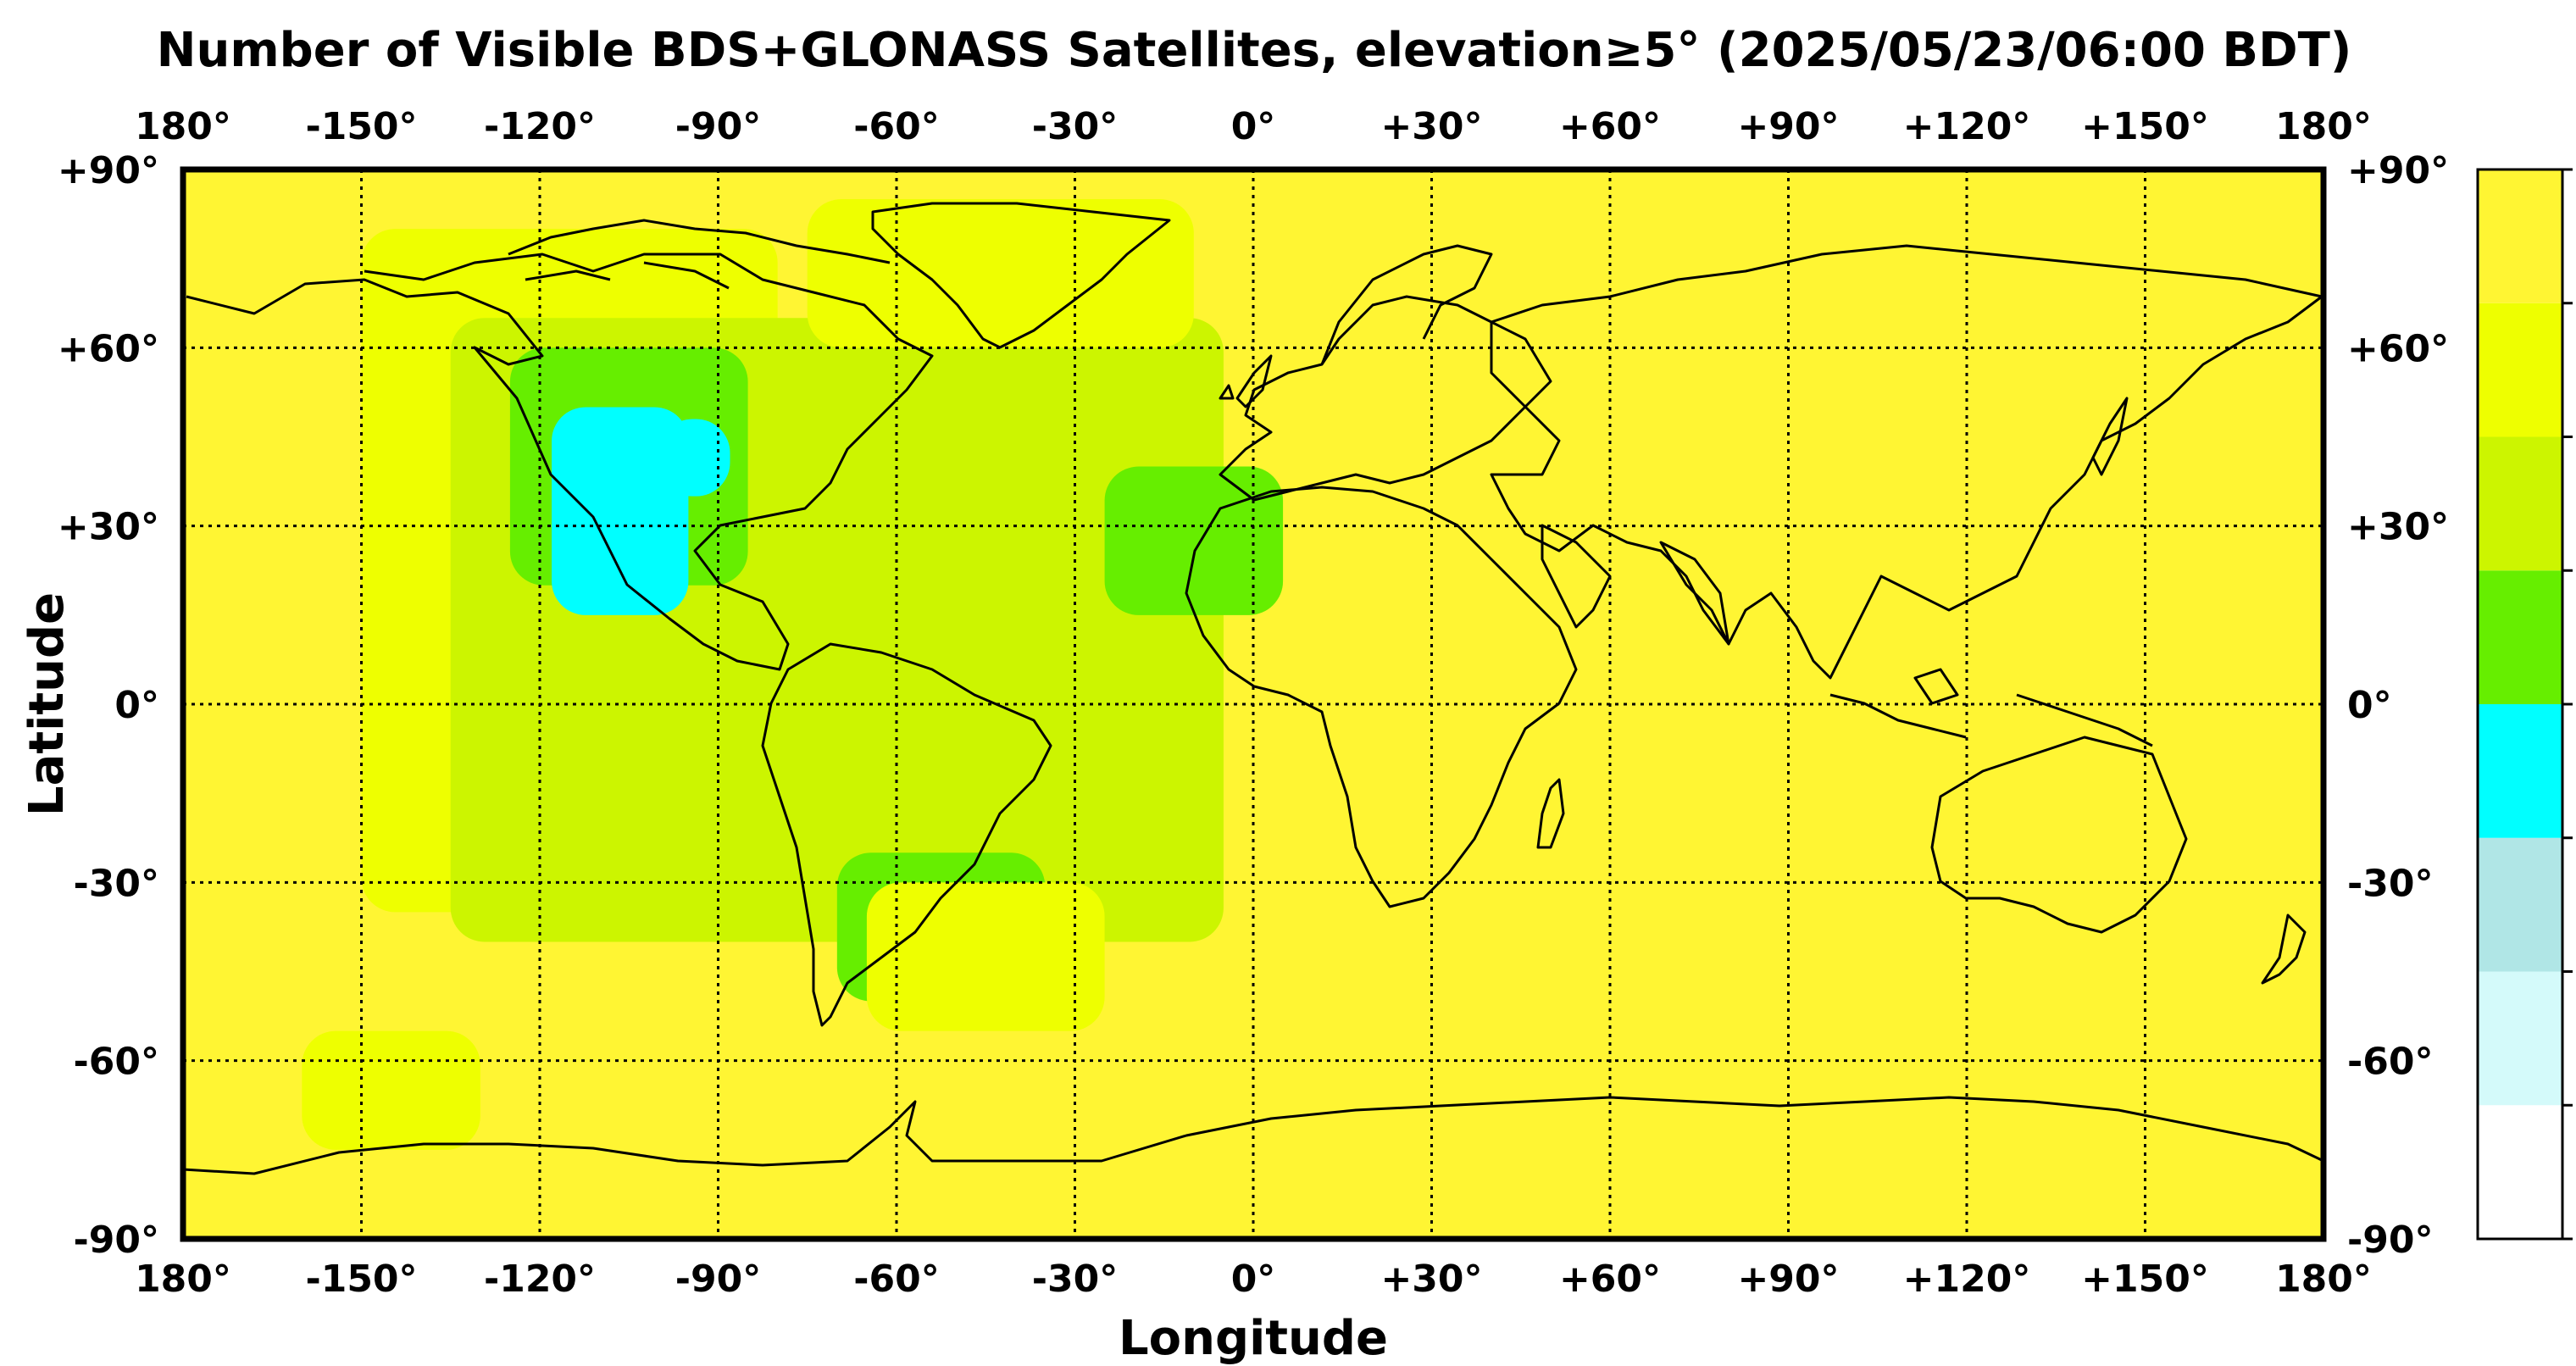 This screenshot has height=1366, width=2576. I want to click on coastline-south-america, so click(906, 834).